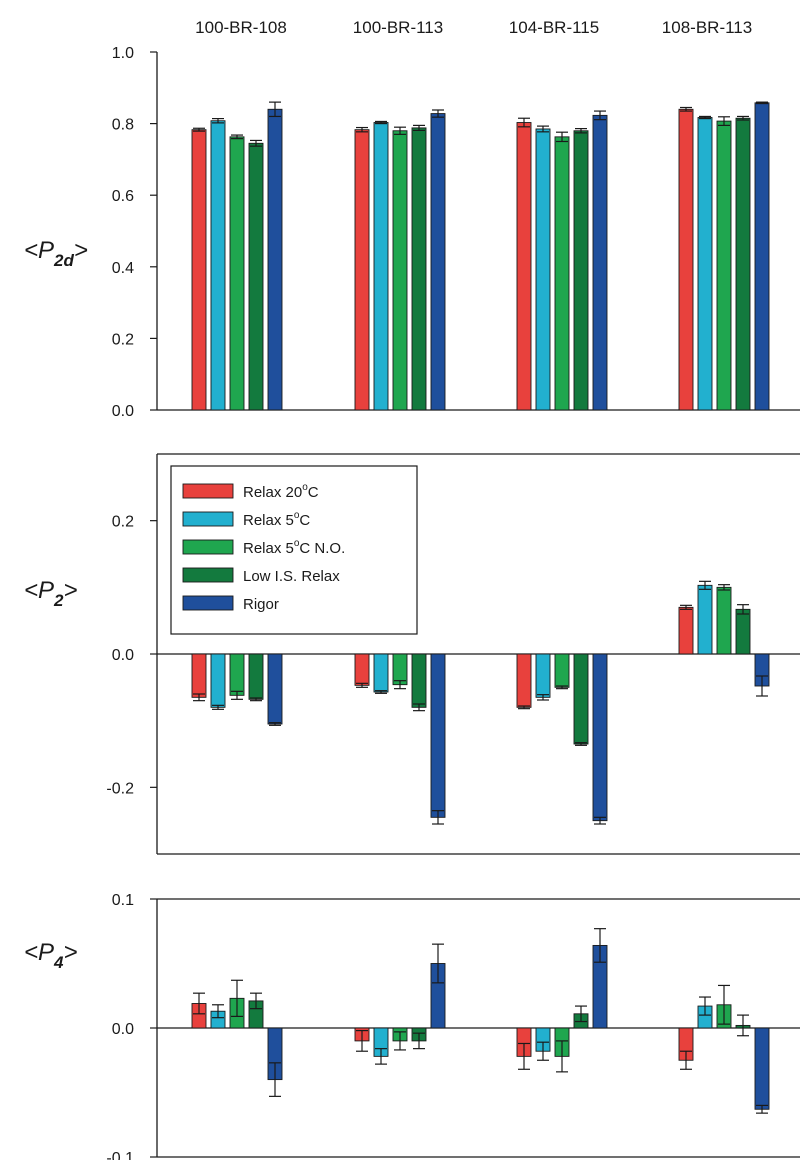  What do you see at coordinates (281, 491) in the screenshot?
I see `legend-label: Relax 20oC` at bounding box center [281, 491].